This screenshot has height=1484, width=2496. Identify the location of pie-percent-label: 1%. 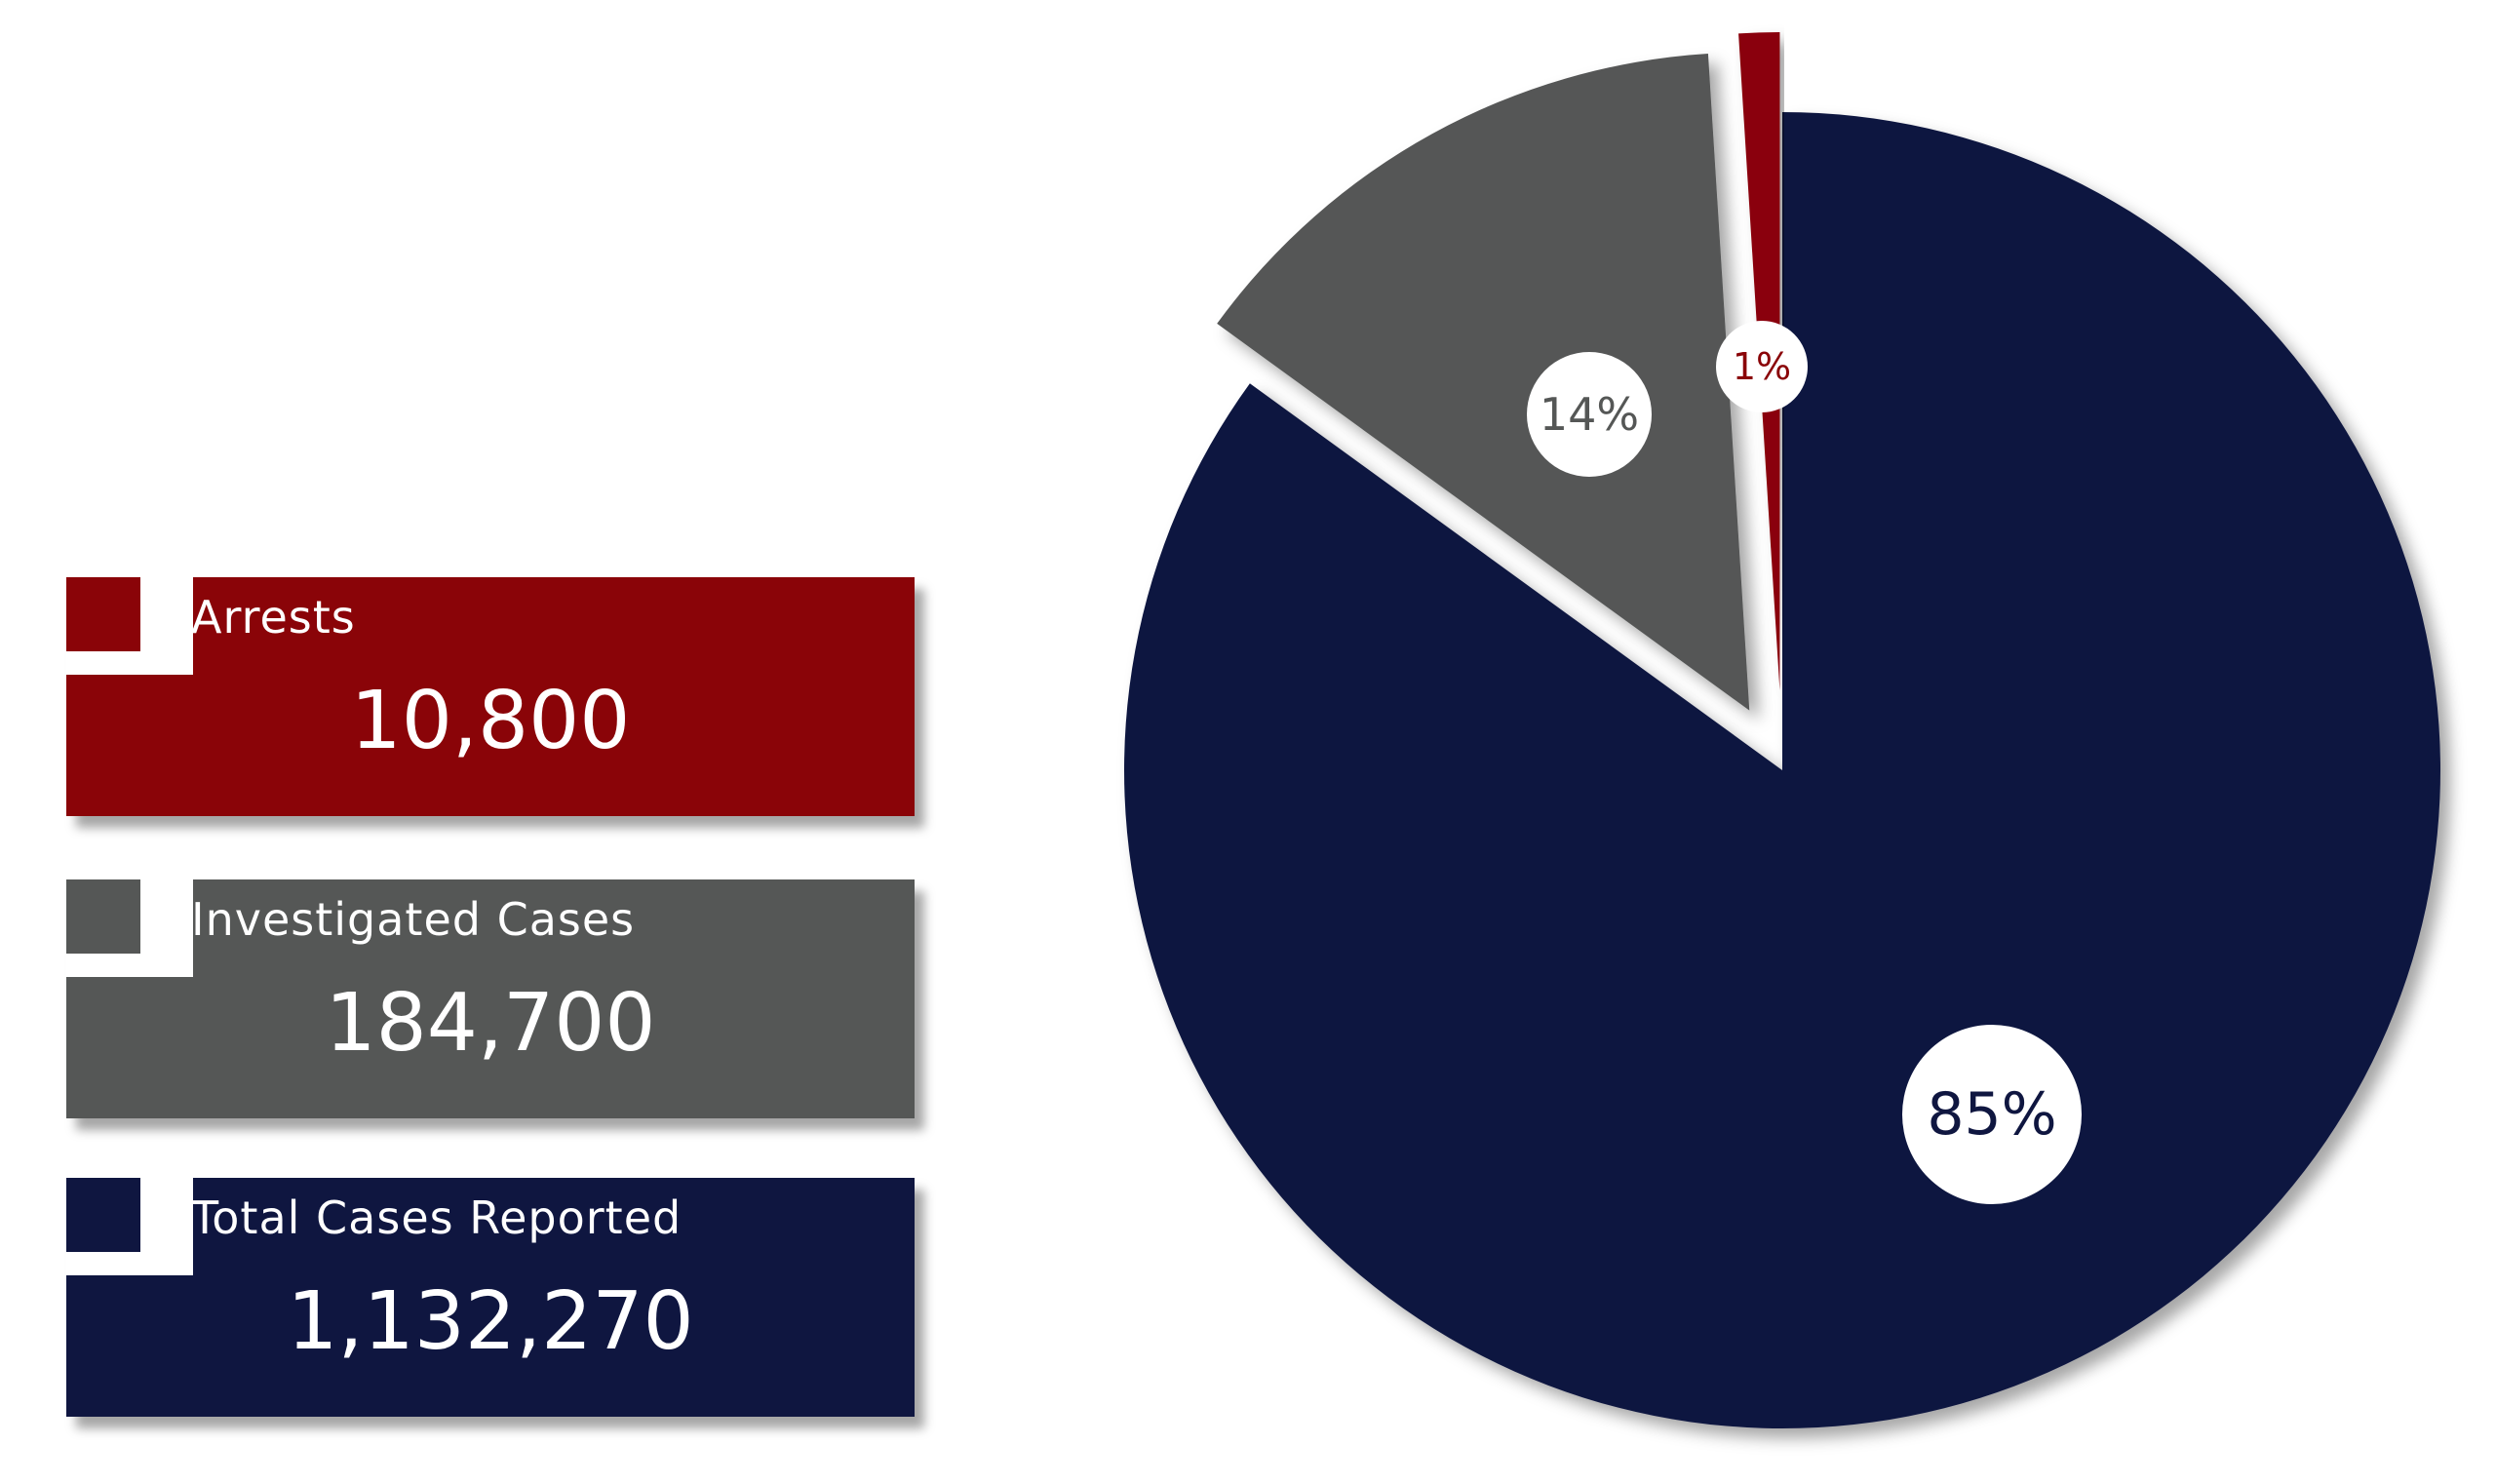
(1762, 366).